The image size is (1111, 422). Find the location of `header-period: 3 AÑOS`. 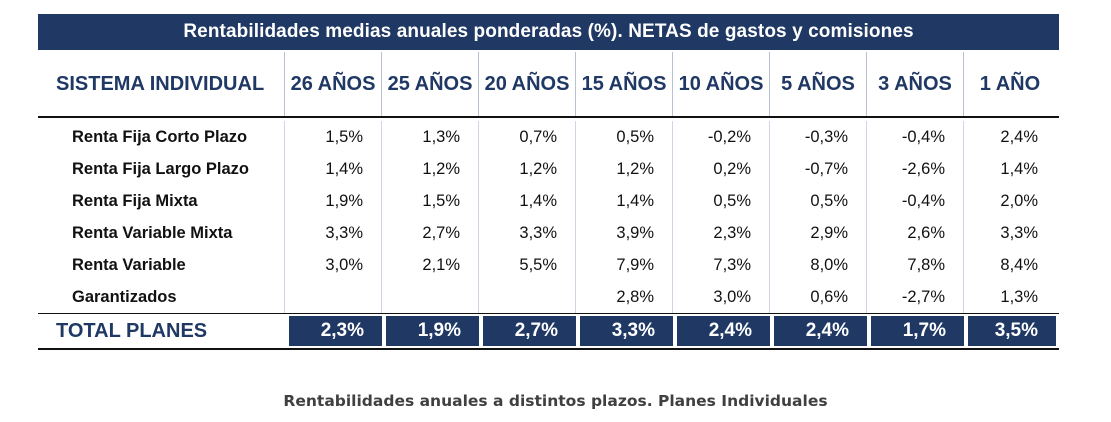

header-period: 3 AÑOS is located at coordinates (915, 84).